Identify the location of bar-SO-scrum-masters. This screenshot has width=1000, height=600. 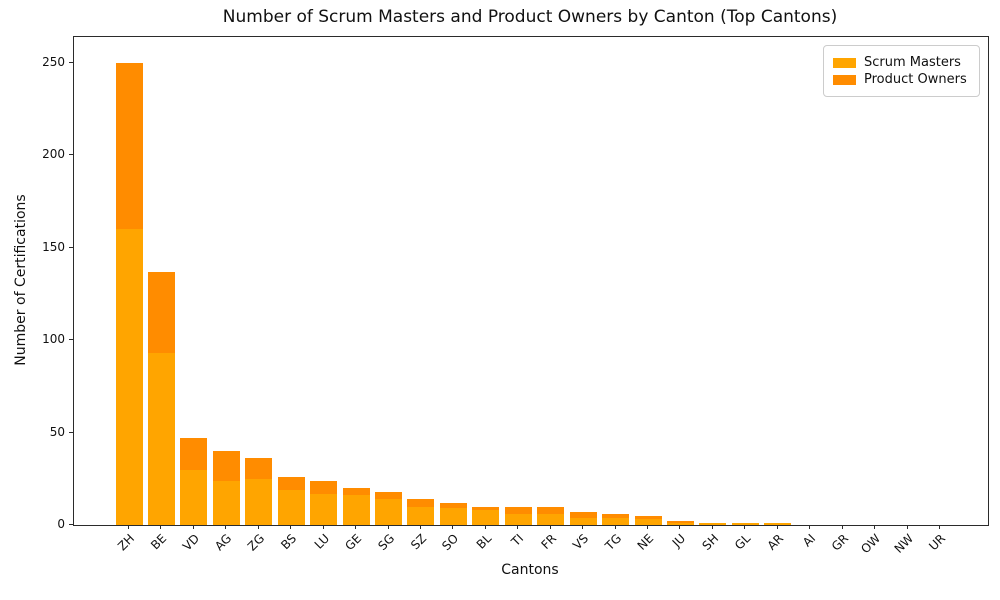
(453, 516).